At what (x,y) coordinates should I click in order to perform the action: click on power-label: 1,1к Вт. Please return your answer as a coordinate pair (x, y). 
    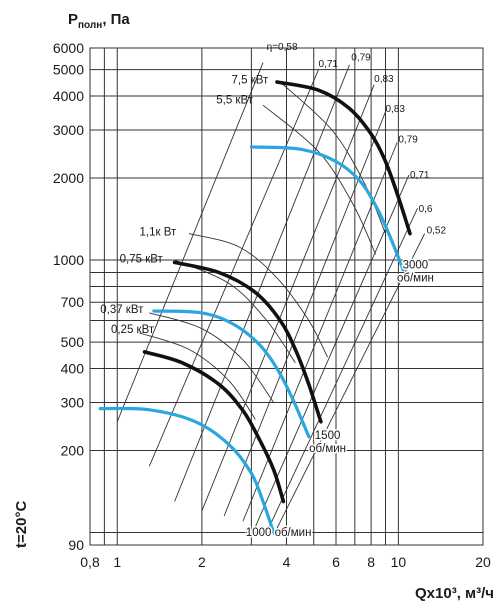
    Looking at the image, I should click on (159, 233).